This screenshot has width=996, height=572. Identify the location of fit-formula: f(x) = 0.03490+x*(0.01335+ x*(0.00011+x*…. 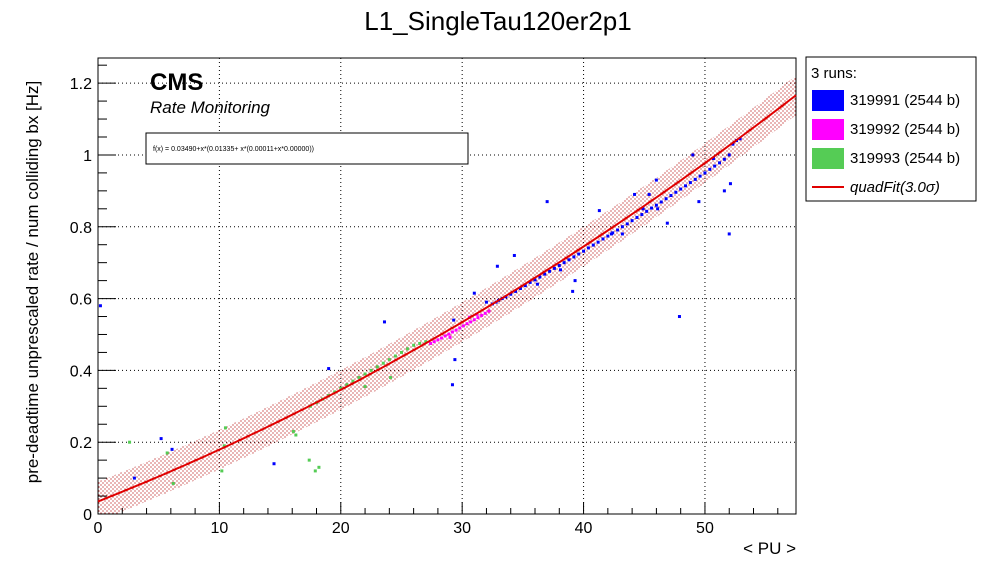
(233, 149).